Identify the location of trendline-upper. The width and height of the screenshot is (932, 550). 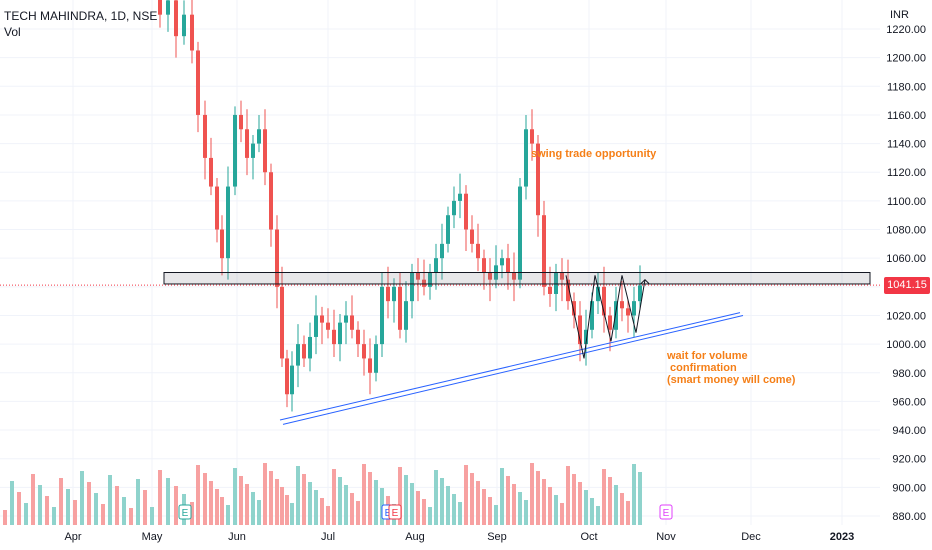
(510, 366).